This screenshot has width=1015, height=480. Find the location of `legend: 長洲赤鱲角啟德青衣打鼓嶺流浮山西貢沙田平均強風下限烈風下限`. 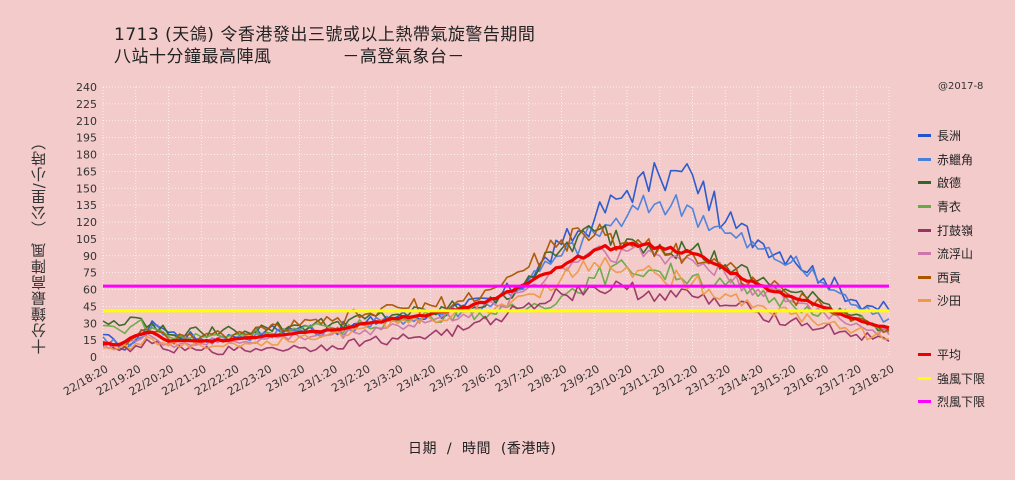

legend: 長洲赤鱲角啟德青衣打鼓嶺流浮山西貢沙田平均強風下限烈風下限 is located at coordinates (951, 269).